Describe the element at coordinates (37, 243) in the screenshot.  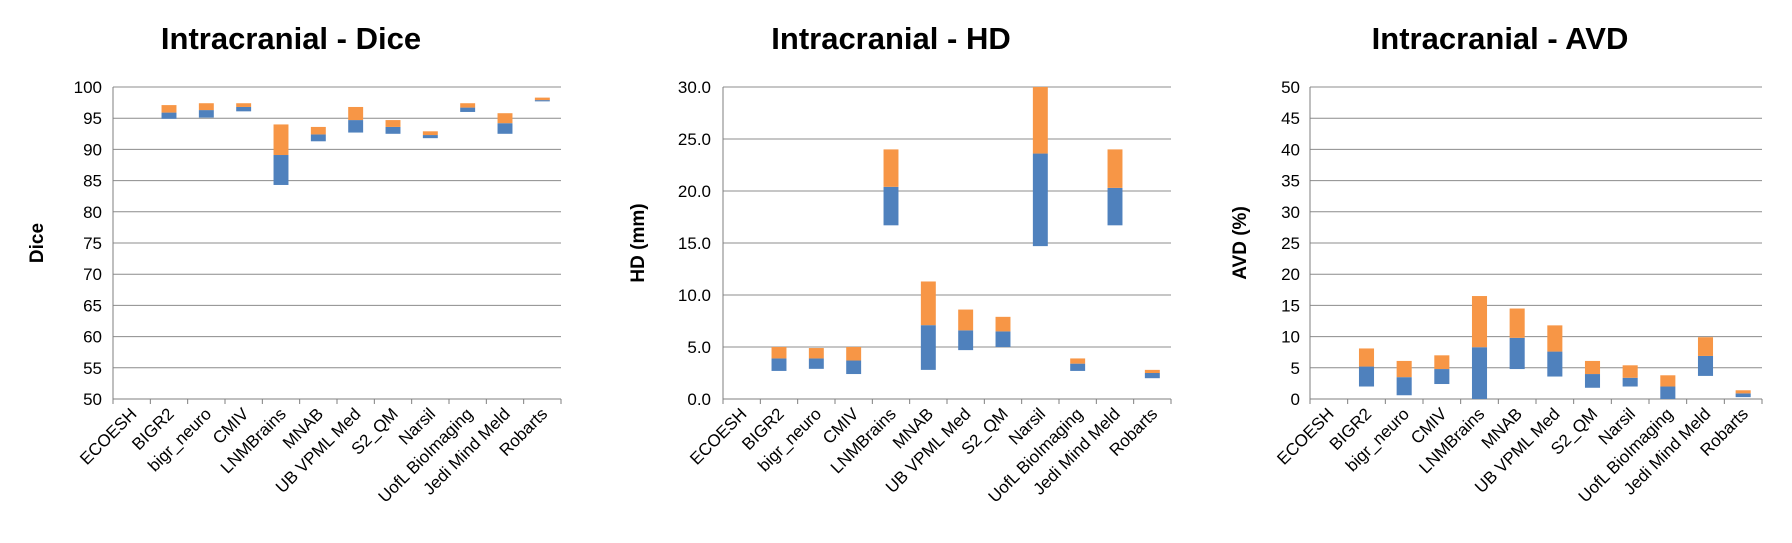
I see `y-axis-label: Dice` at that location.